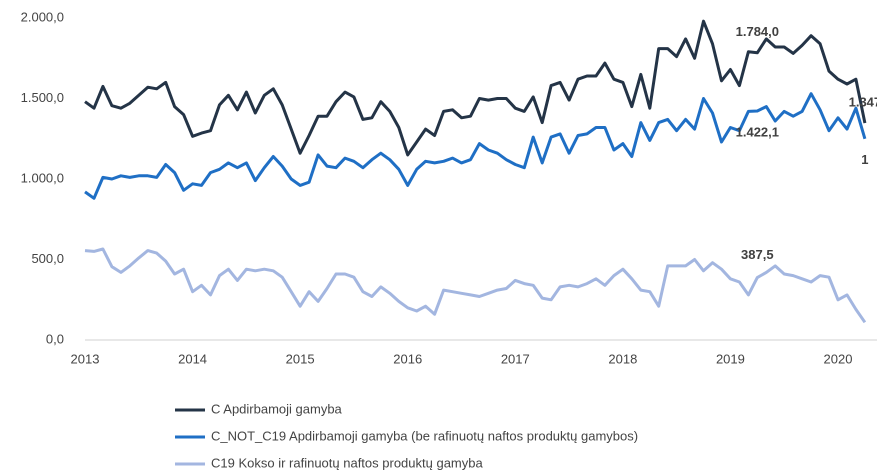 The width and height of the screenshot is (877, 475). What do you see at coordinates (300, 358) in the screenshot?
I see `x-tick-label: 2015` at bounding box center [300, 358].